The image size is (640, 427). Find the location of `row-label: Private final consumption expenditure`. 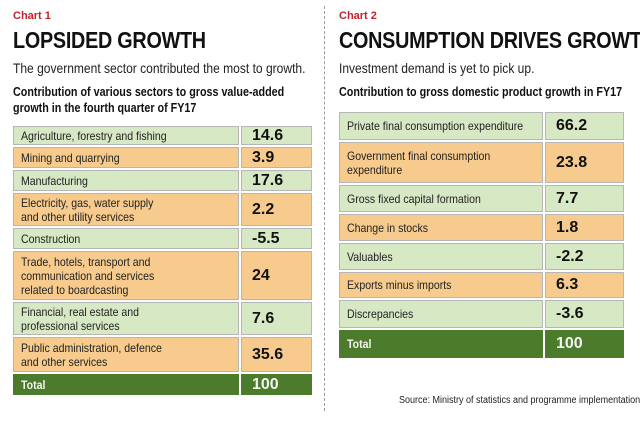

row-label: Private final consumption expenditure is located at coordinates (441, 126).